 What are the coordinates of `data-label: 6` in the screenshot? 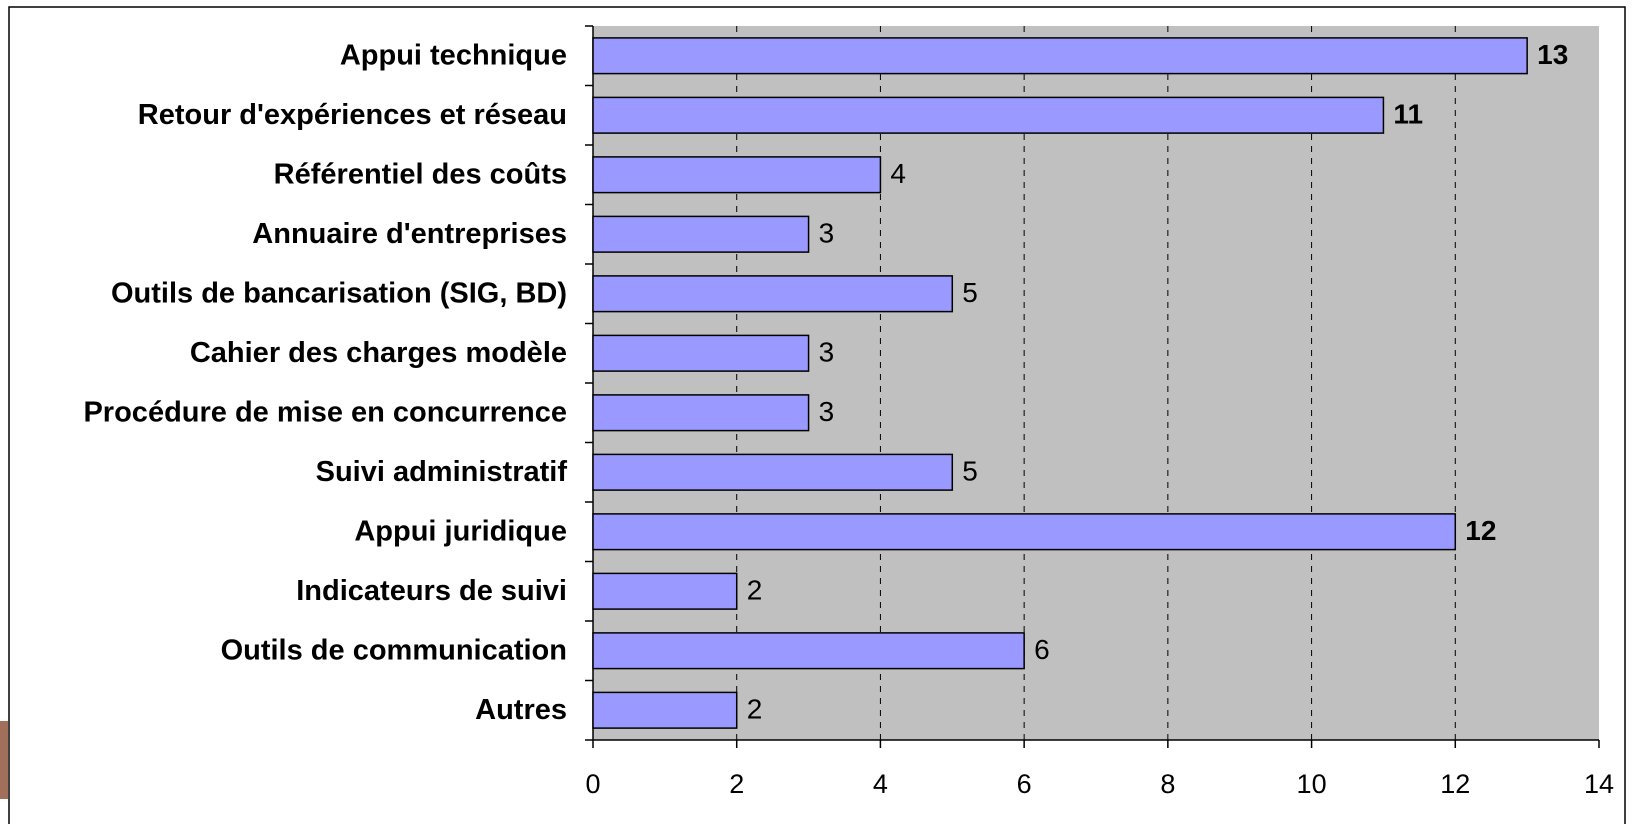 It's located at (1042, 649).